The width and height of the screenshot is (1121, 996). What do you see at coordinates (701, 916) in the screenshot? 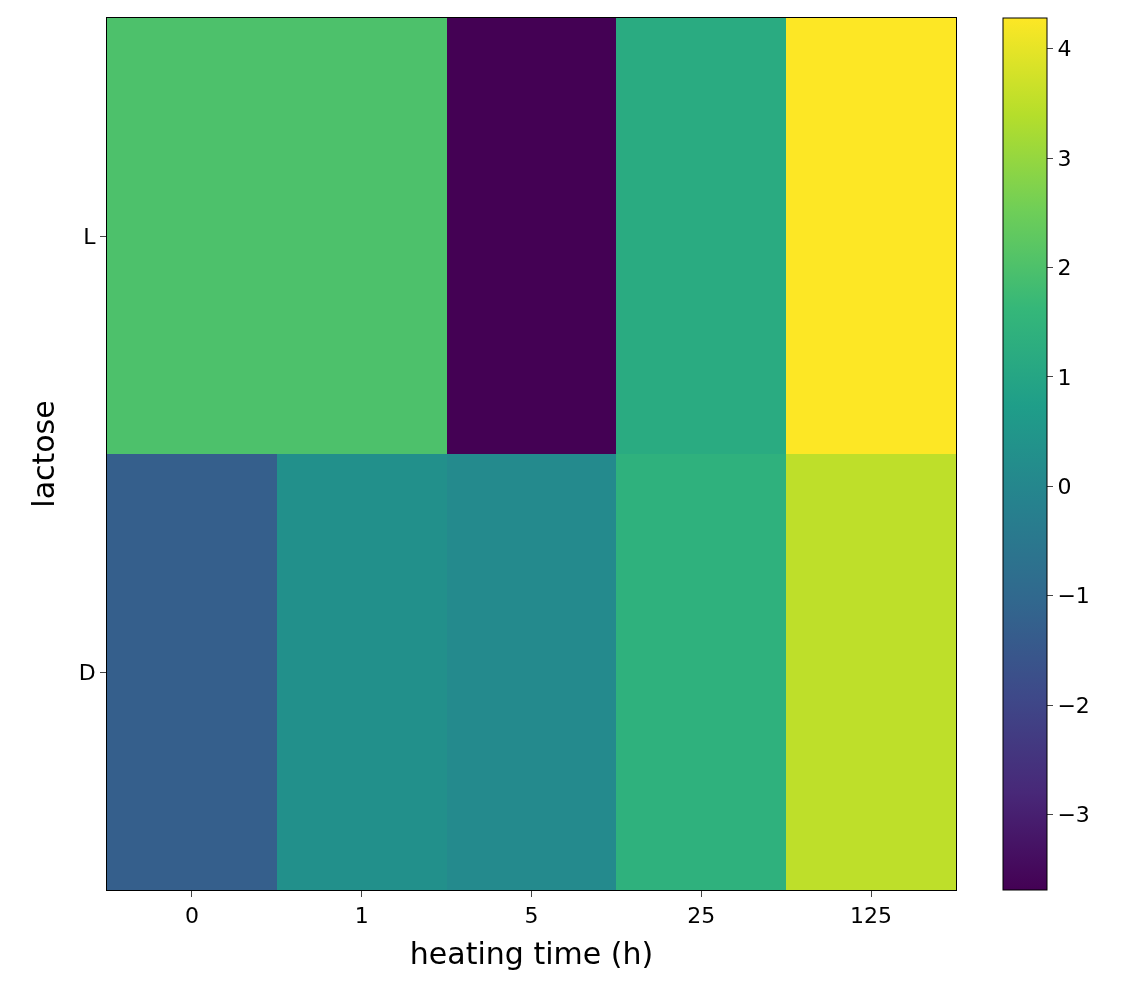
I see `x-tick-label: 25` at bounding box center [701, 916].